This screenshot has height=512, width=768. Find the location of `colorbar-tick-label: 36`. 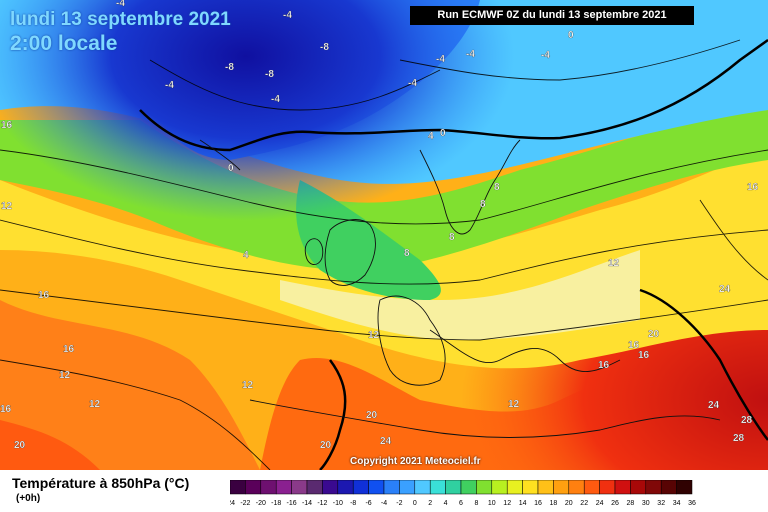

colorbar-tick-label: 36 is located at coordinates (692, 503).